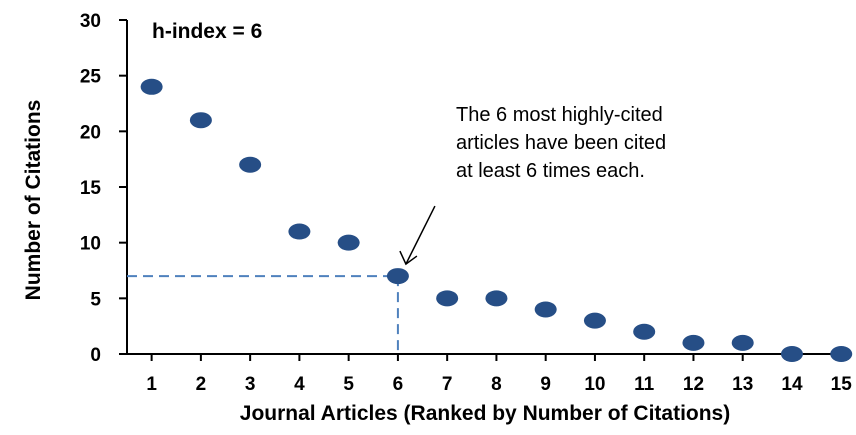  I want to click on x-tick-label: 5, so click(348, 384).